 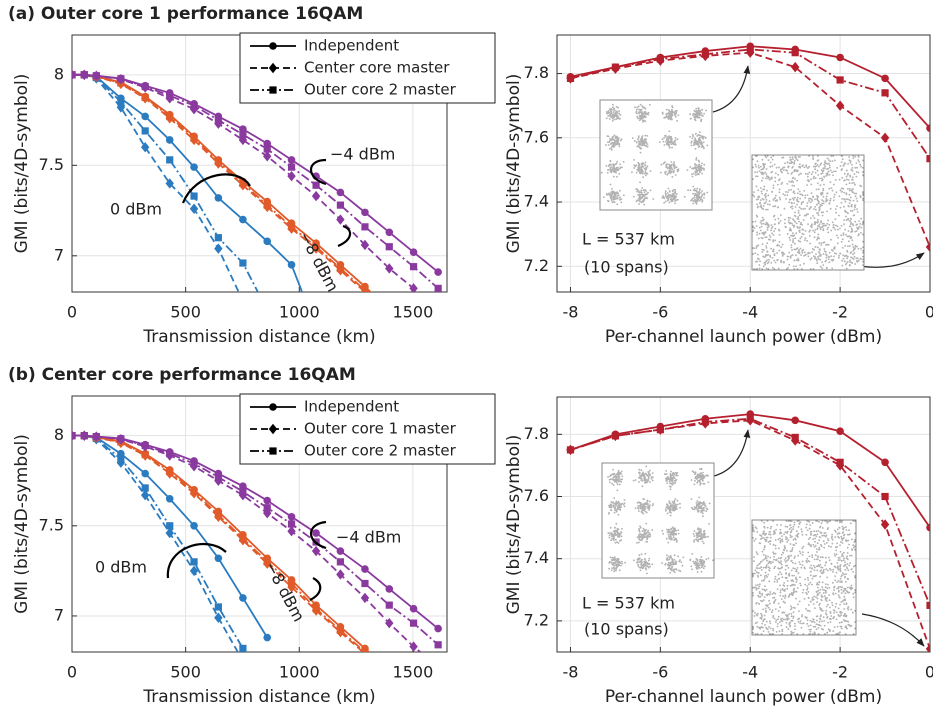 I want to click on x-tick-label: 500, so click(x=185, y=672).